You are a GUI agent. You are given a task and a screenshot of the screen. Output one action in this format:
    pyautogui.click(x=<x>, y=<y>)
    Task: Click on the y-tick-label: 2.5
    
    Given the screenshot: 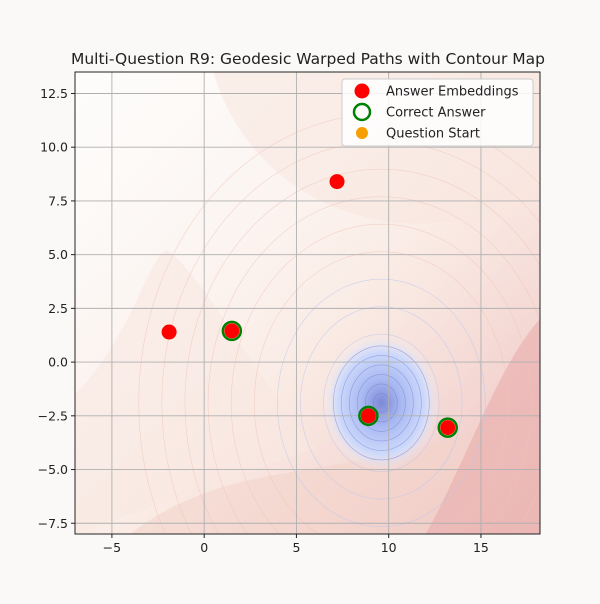 What is the action you would take?
    pyautogui.click(x=58, y=308)
    